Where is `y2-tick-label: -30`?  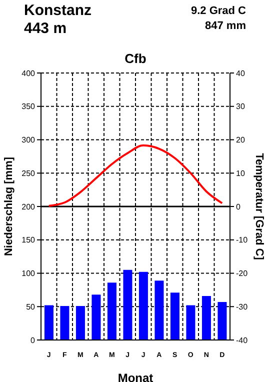
y2-tick-label: -30 is located at coordinates (242, 307).